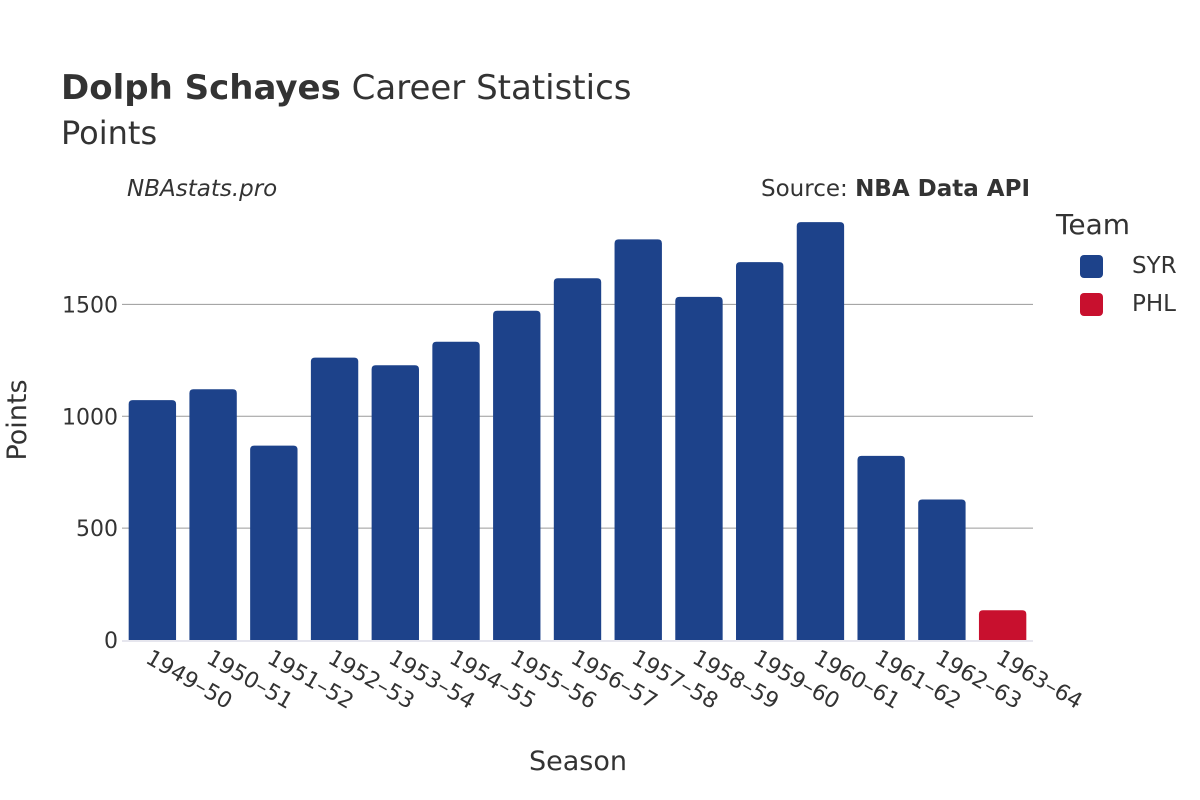  Describe the element at coordinates (942, 569) in the screenshot. I see `bar-syr-1962–63` at that location.